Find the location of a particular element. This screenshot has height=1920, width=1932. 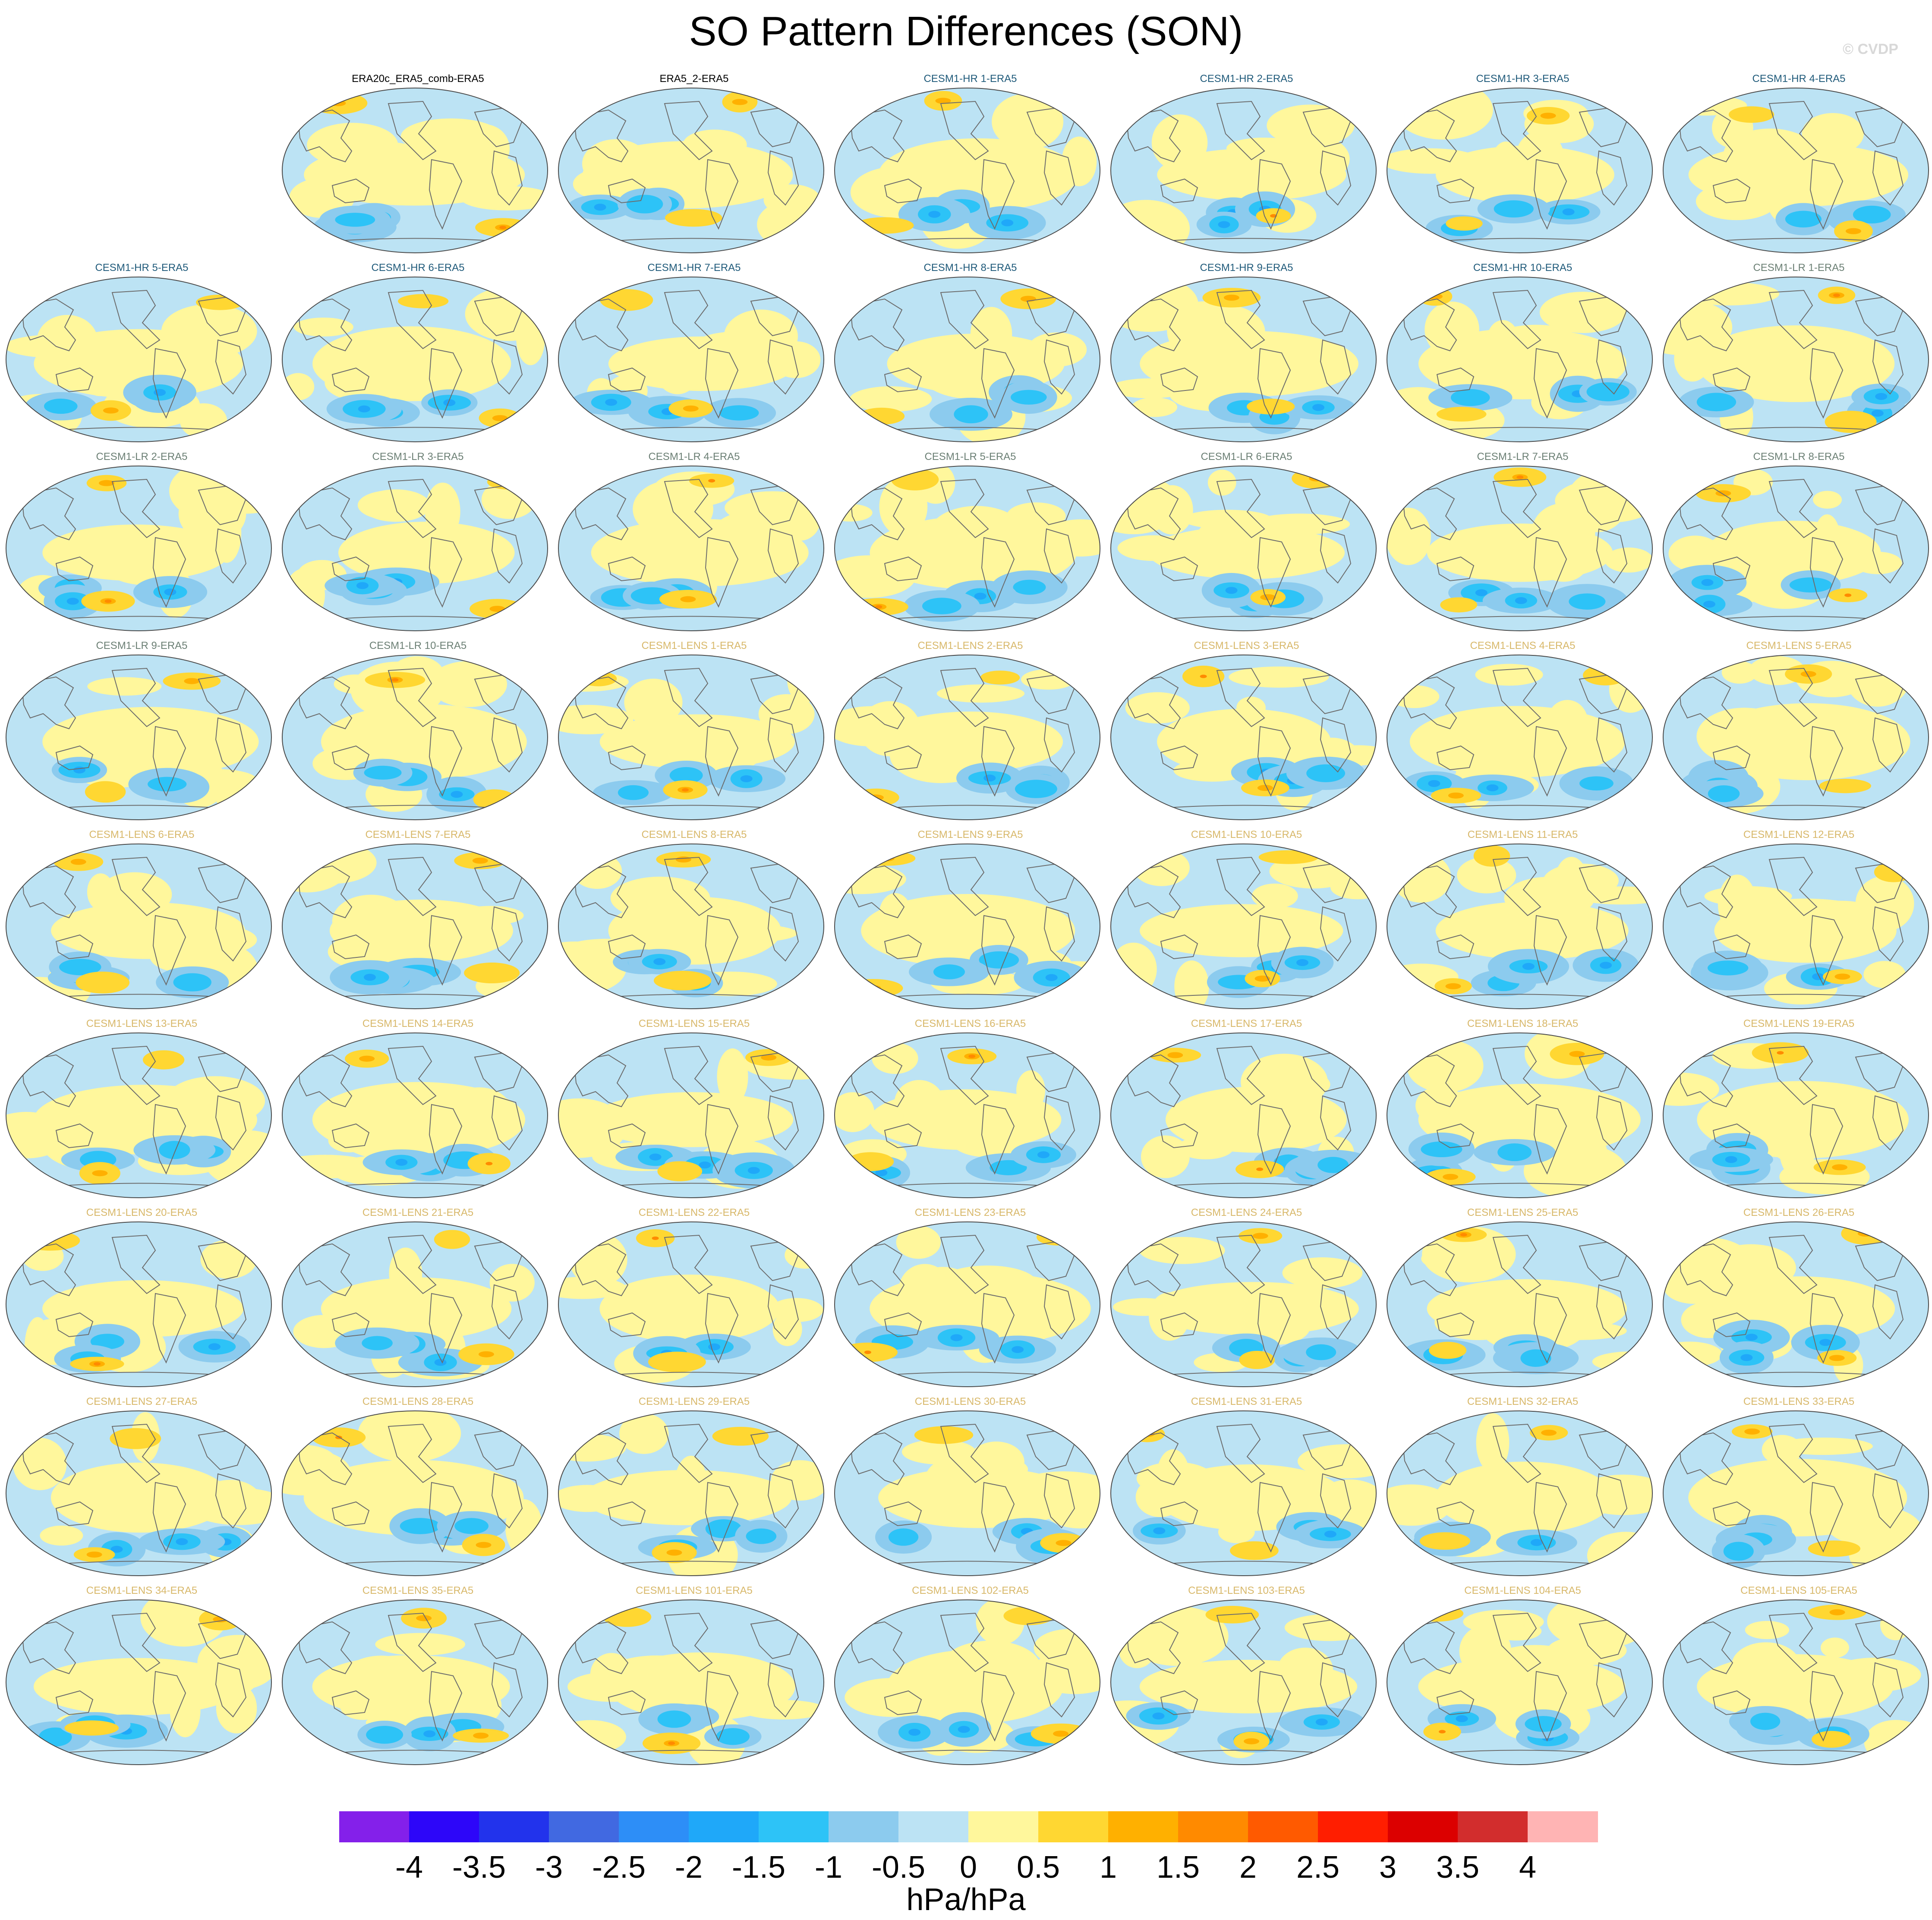

panel-title: CESM1-LENS 23-ERA5 is located at coordinates (970, 1213).